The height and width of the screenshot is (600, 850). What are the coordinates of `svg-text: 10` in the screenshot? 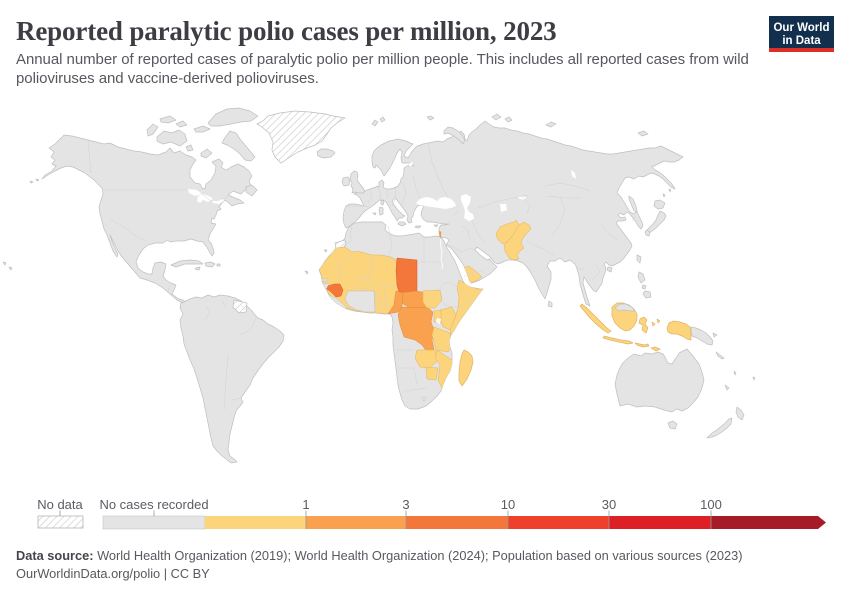 It's located at (508, 504).